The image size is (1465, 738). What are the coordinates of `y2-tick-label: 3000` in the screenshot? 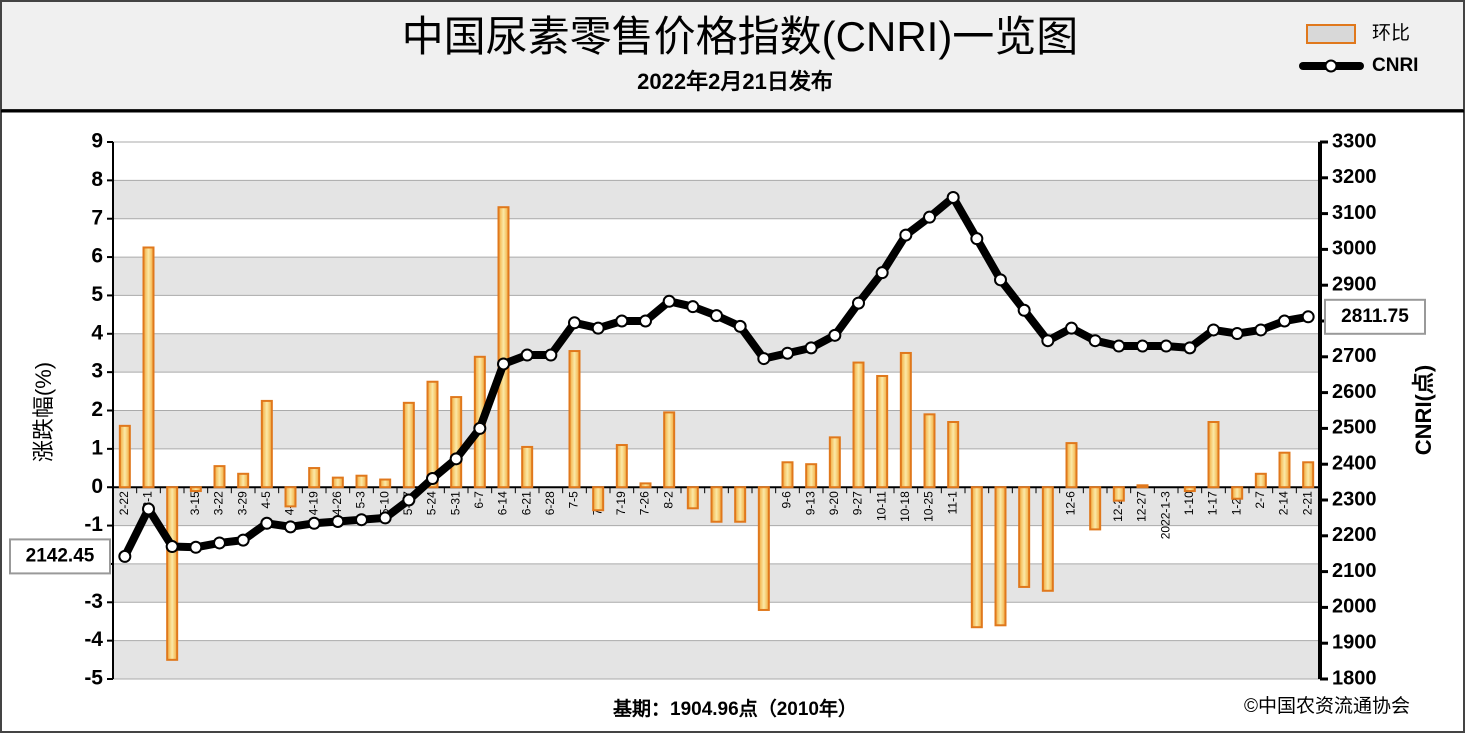 It's located at (1354, 249).